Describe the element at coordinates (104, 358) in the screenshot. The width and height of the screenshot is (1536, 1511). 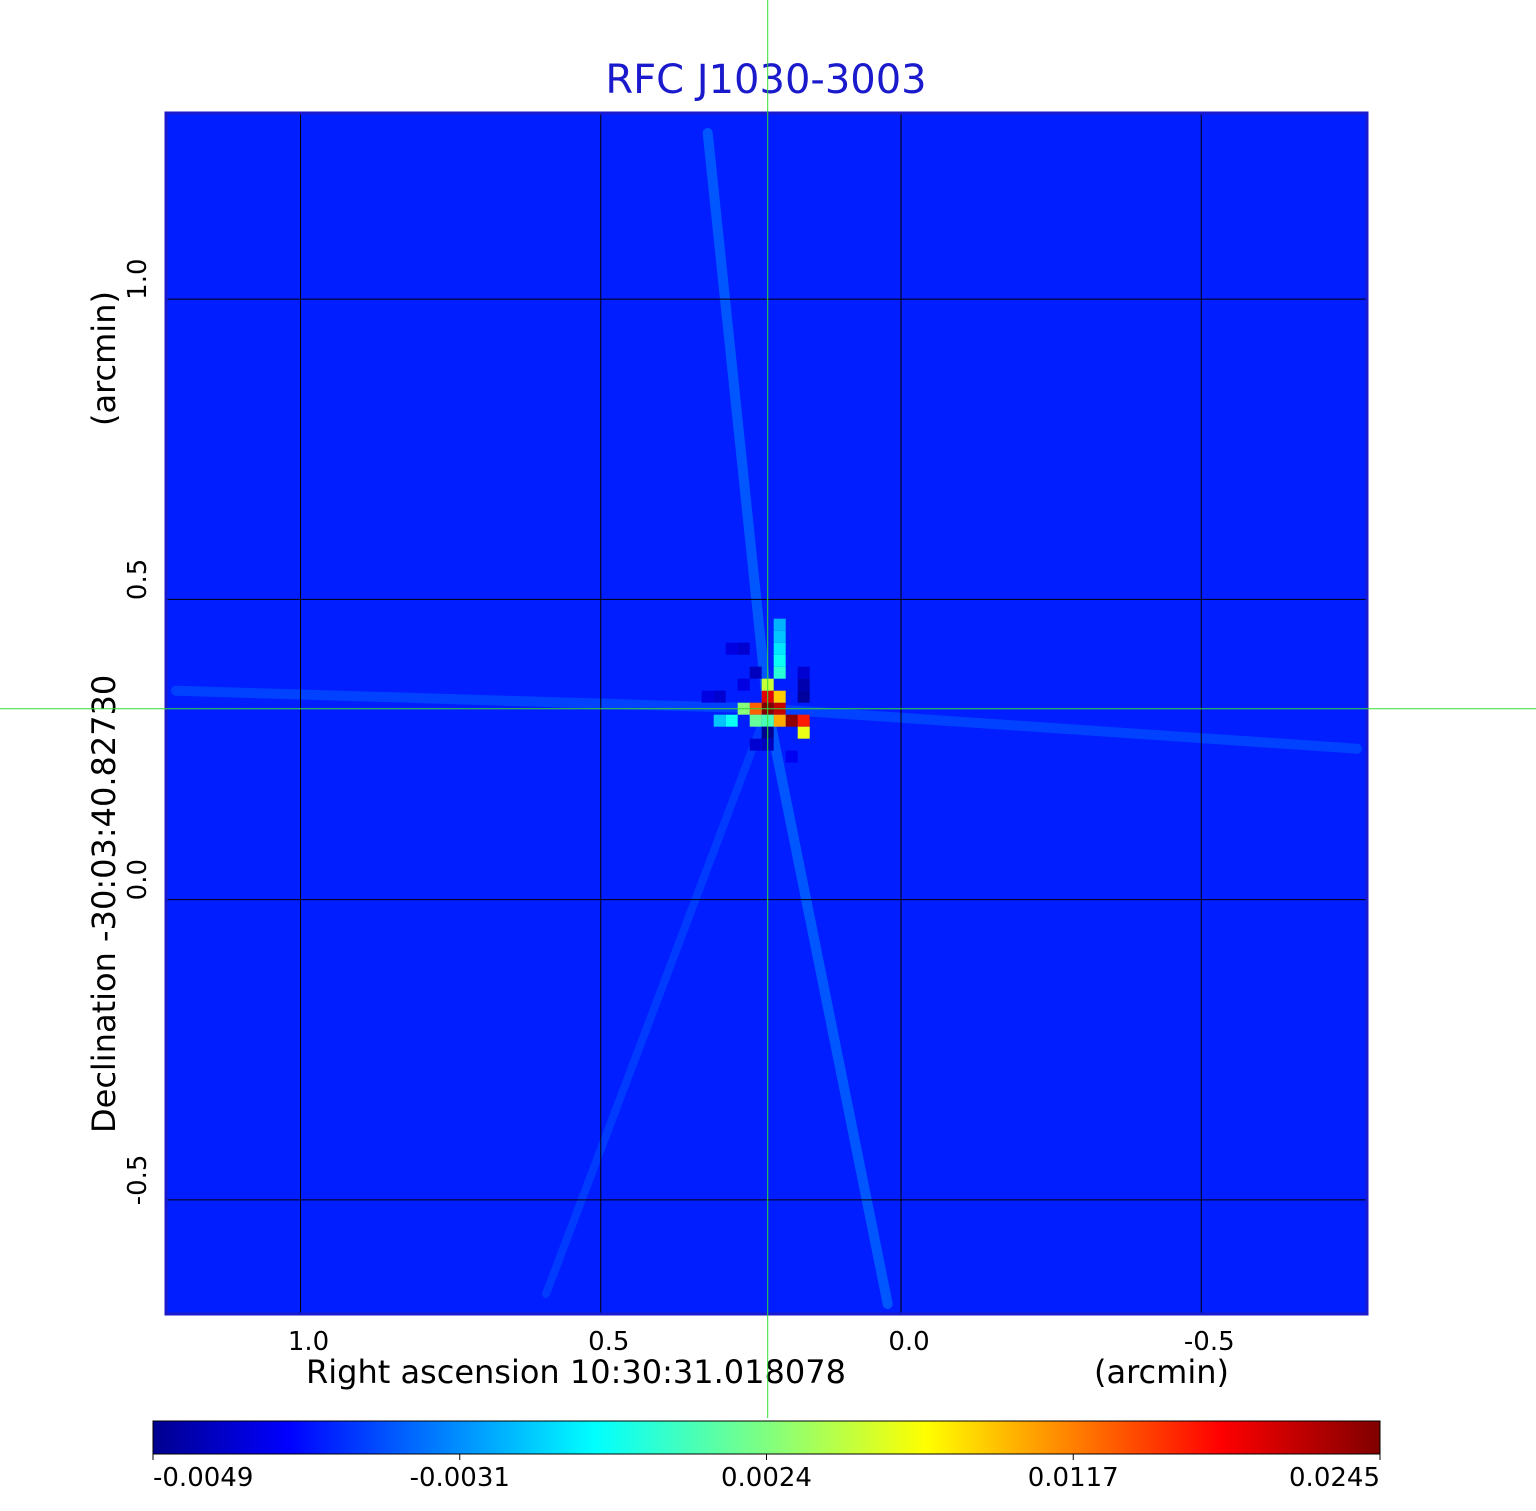
I see `y-axis-unit: (arcmin)` at that location.